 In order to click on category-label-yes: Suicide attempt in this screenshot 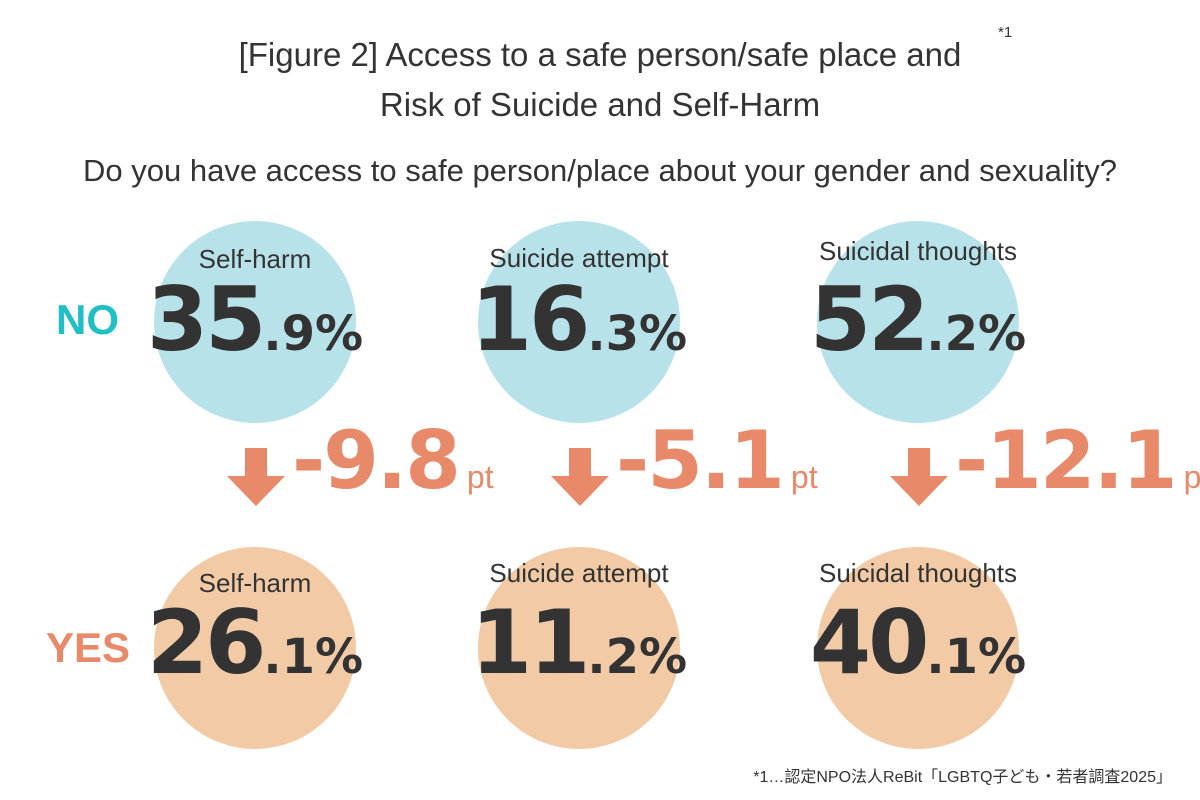, I will do `click(579, 573)`.